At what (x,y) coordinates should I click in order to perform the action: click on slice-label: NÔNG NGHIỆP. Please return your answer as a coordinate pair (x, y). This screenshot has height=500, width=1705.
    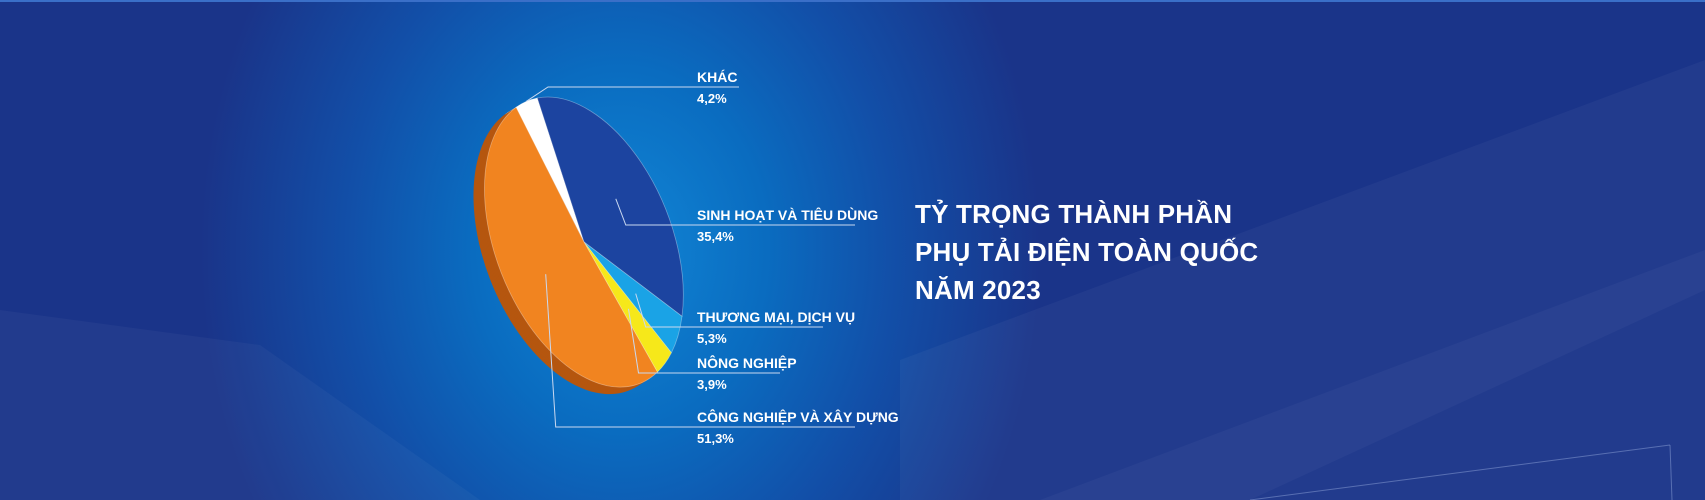
    Looking at the image, I should click on (747, 362).